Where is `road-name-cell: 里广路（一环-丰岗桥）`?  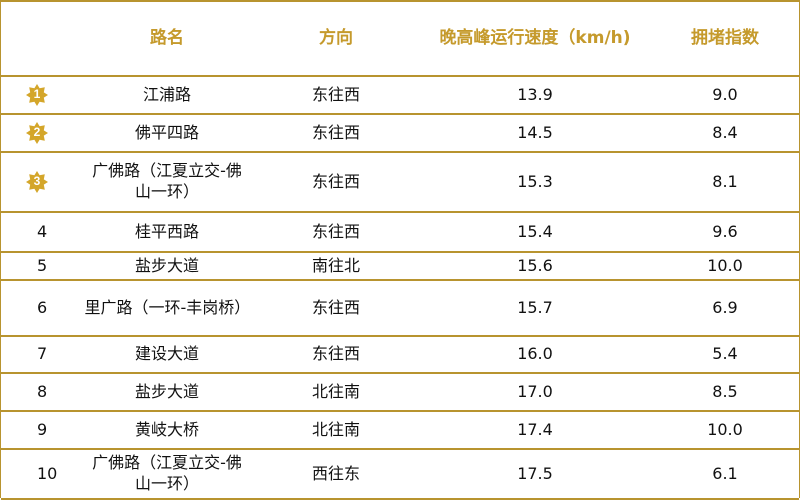
road-name-cell: 里广路（一环-丰岗桥） is located at coordinates (167, 308).